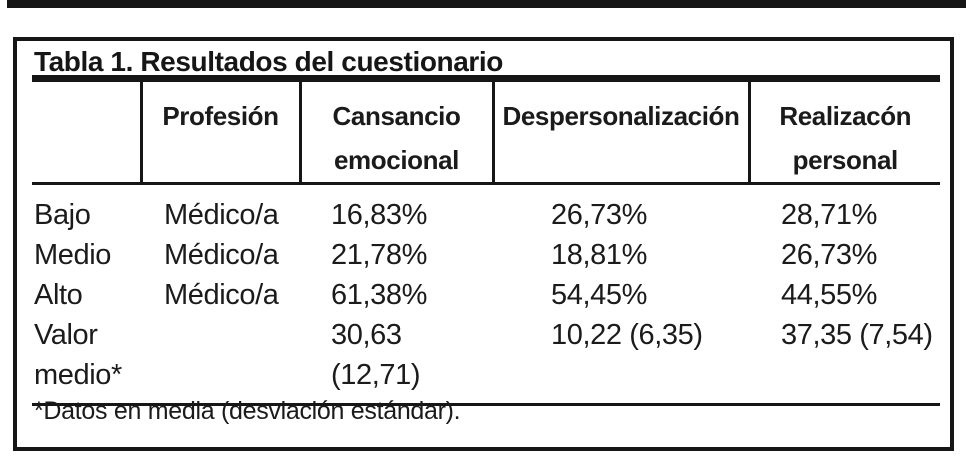 Image resolution: width=966 pixels, height=462 pixels. Describe the element at coordinates (62, 215) in the screenshot. I see `row-label: Bajo` at that location.